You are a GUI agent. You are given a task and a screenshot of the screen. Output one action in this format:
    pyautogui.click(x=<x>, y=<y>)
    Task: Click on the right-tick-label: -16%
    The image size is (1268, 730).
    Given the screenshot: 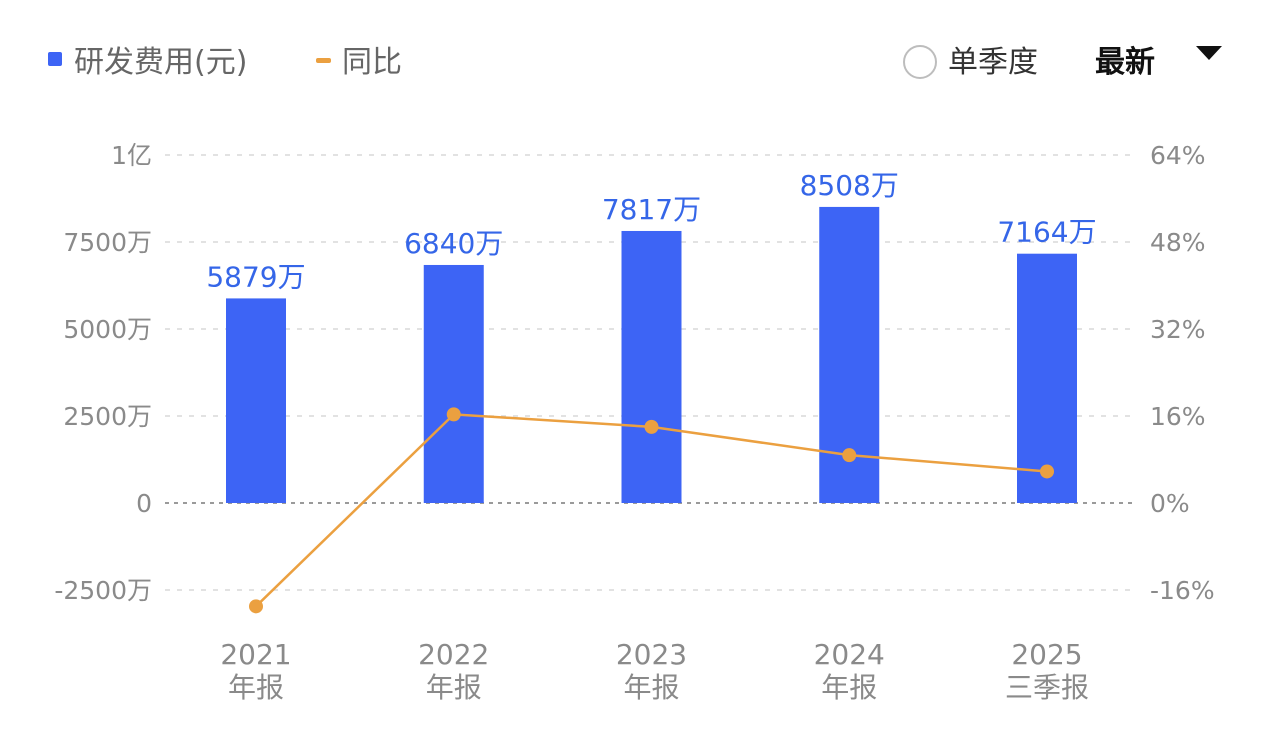 What is the action you would take?
    pyautogui.click(x=1182, y=590)
    